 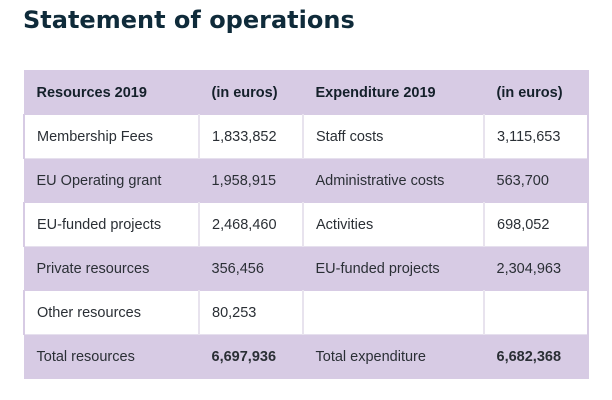 What do you see at coordinates (251, 268) in the screenshot?
I see `resource-amount: 356,456` at bounding box center [251, 268].